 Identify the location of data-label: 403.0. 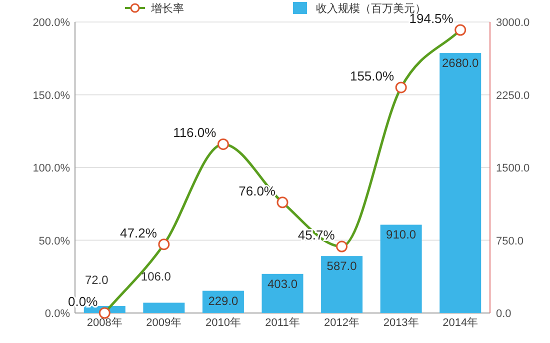
(282, 283).